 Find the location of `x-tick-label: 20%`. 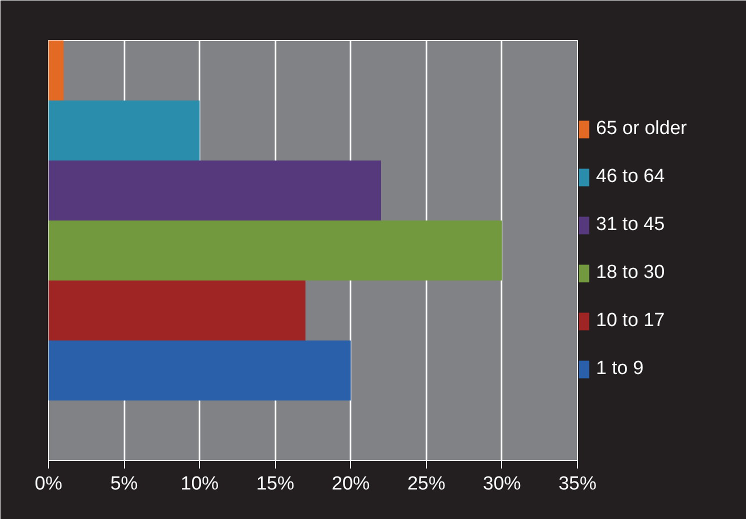

x-tick-label: 20% is located at coordinates (351, 484).